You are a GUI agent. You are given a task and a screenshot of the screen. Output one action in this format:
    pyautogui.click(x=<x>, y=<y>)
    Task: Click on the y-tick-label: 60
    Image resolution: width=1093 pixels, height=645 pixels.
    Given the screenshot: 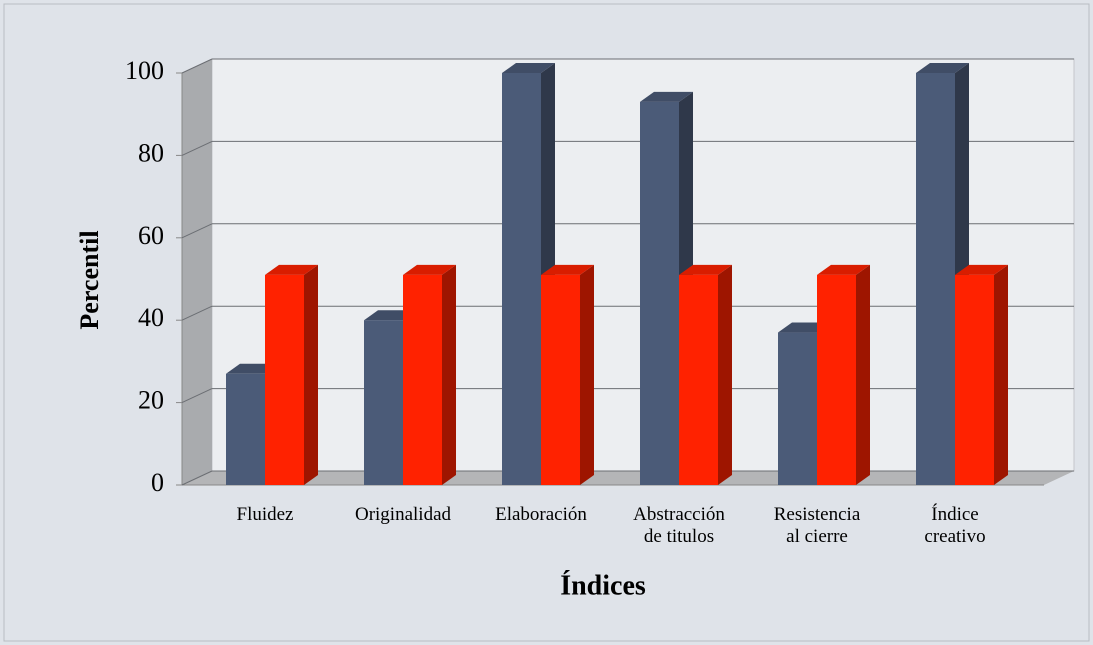 What is the action you would take?
    pyautogui.click(x=151, y=235)
    